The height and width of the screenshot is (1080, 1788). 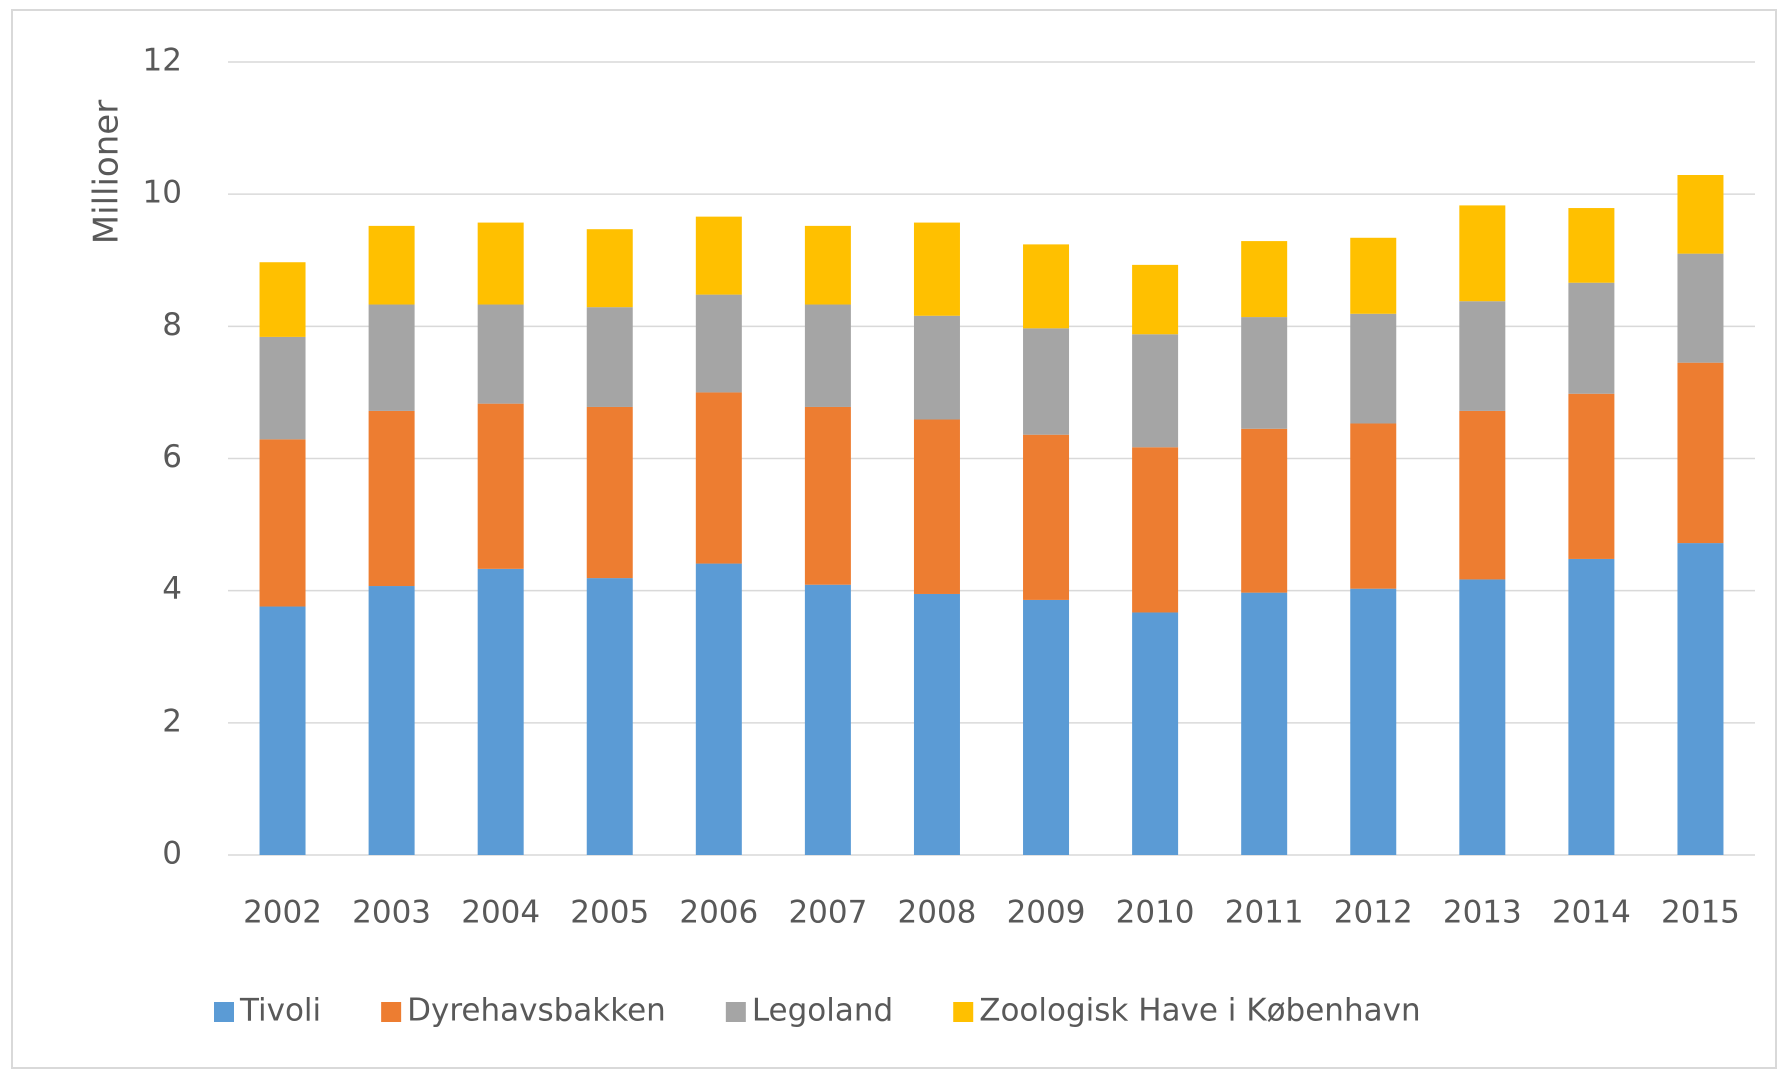 What do you see at coordinates (609, 913) in the screenshot?
I see `x-tick-label: 2005` at bounding box center [609, 913].